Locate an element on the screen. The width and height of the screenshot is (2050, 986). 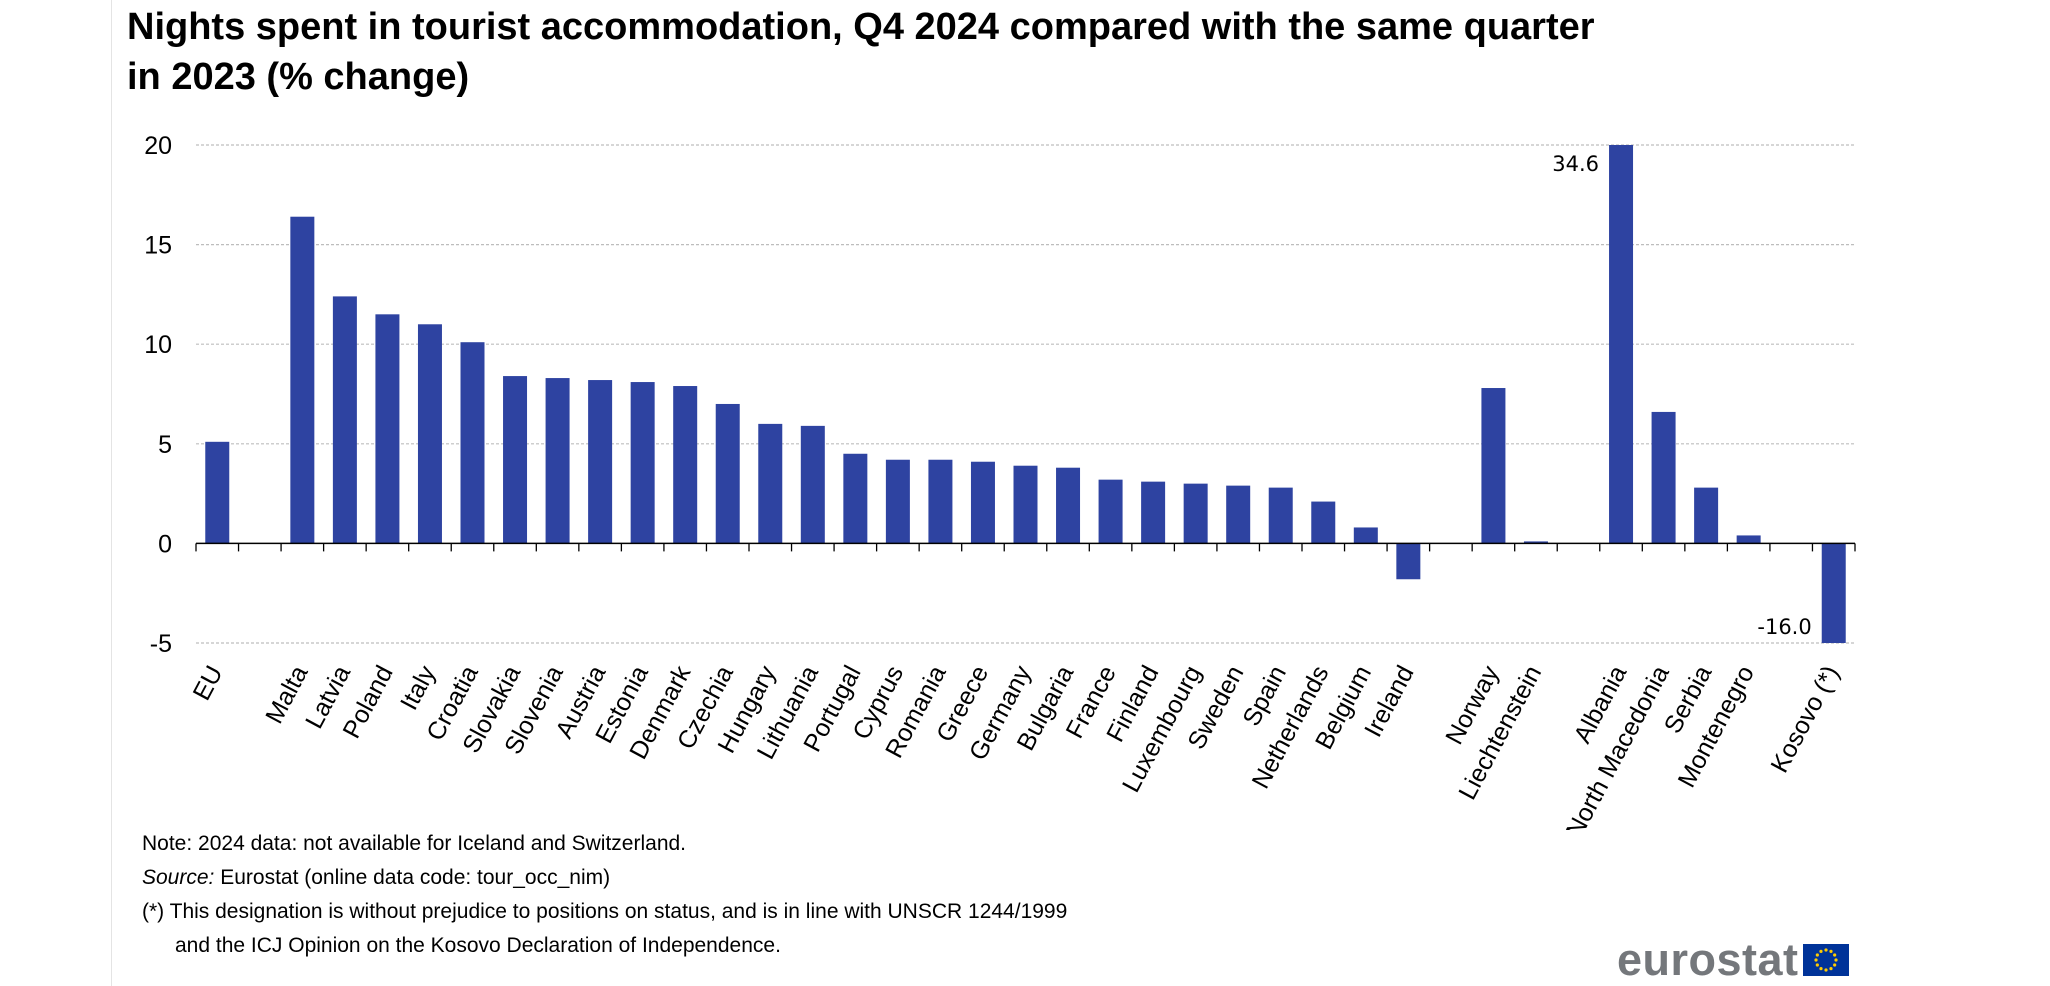
source-label: Source: is located at coordinates (178, 877).